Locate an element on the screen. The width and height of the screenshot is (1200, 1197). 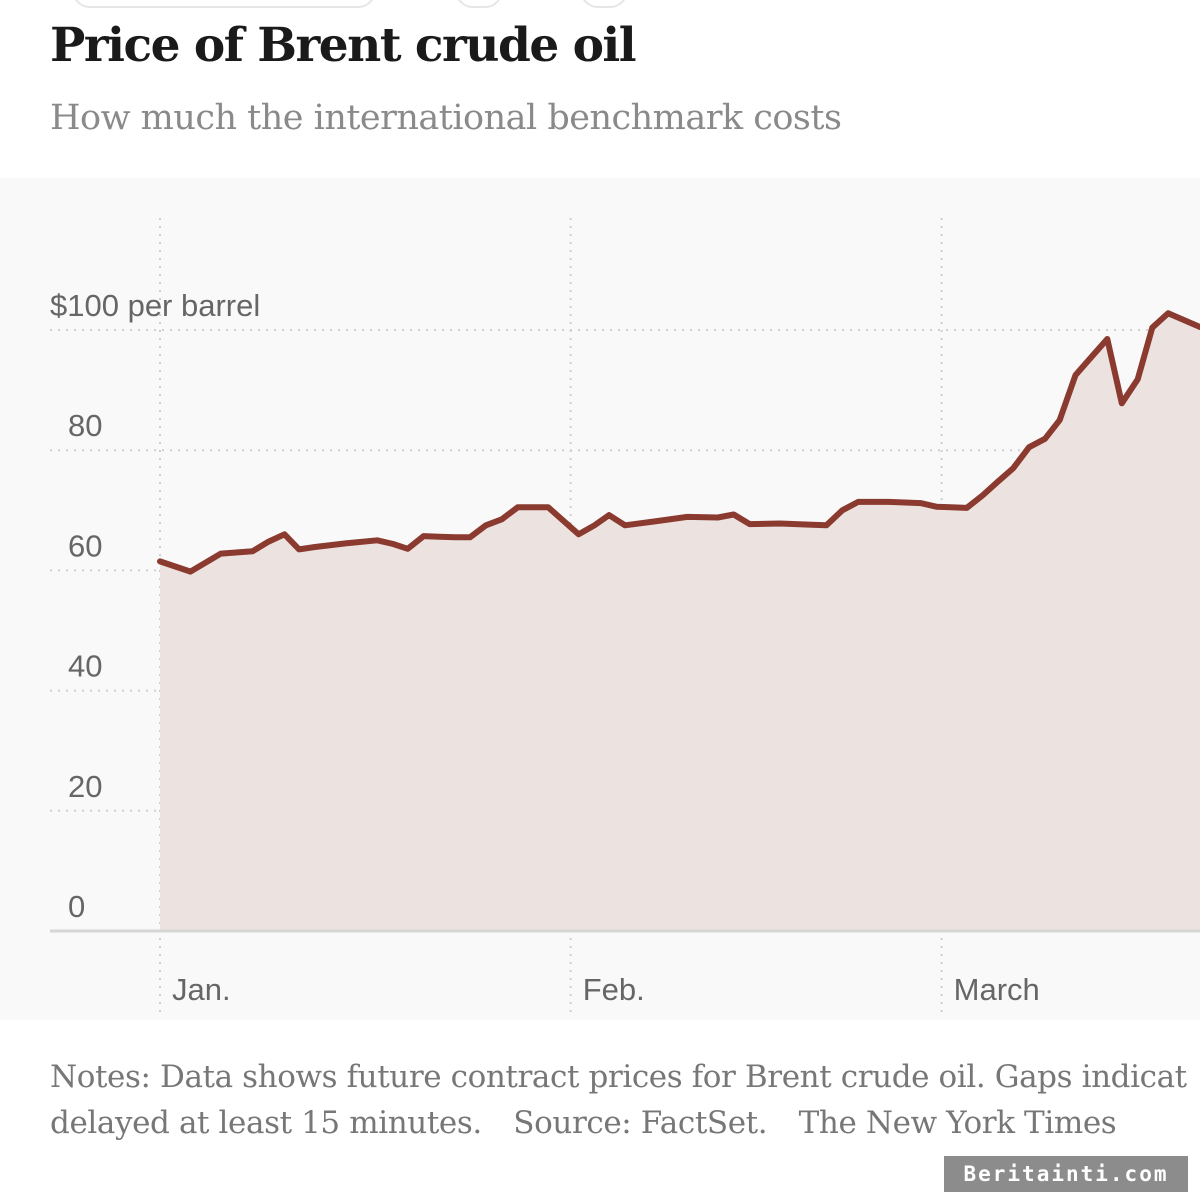
y-tick-label-4: 80 is located at coordinates (85, 425).